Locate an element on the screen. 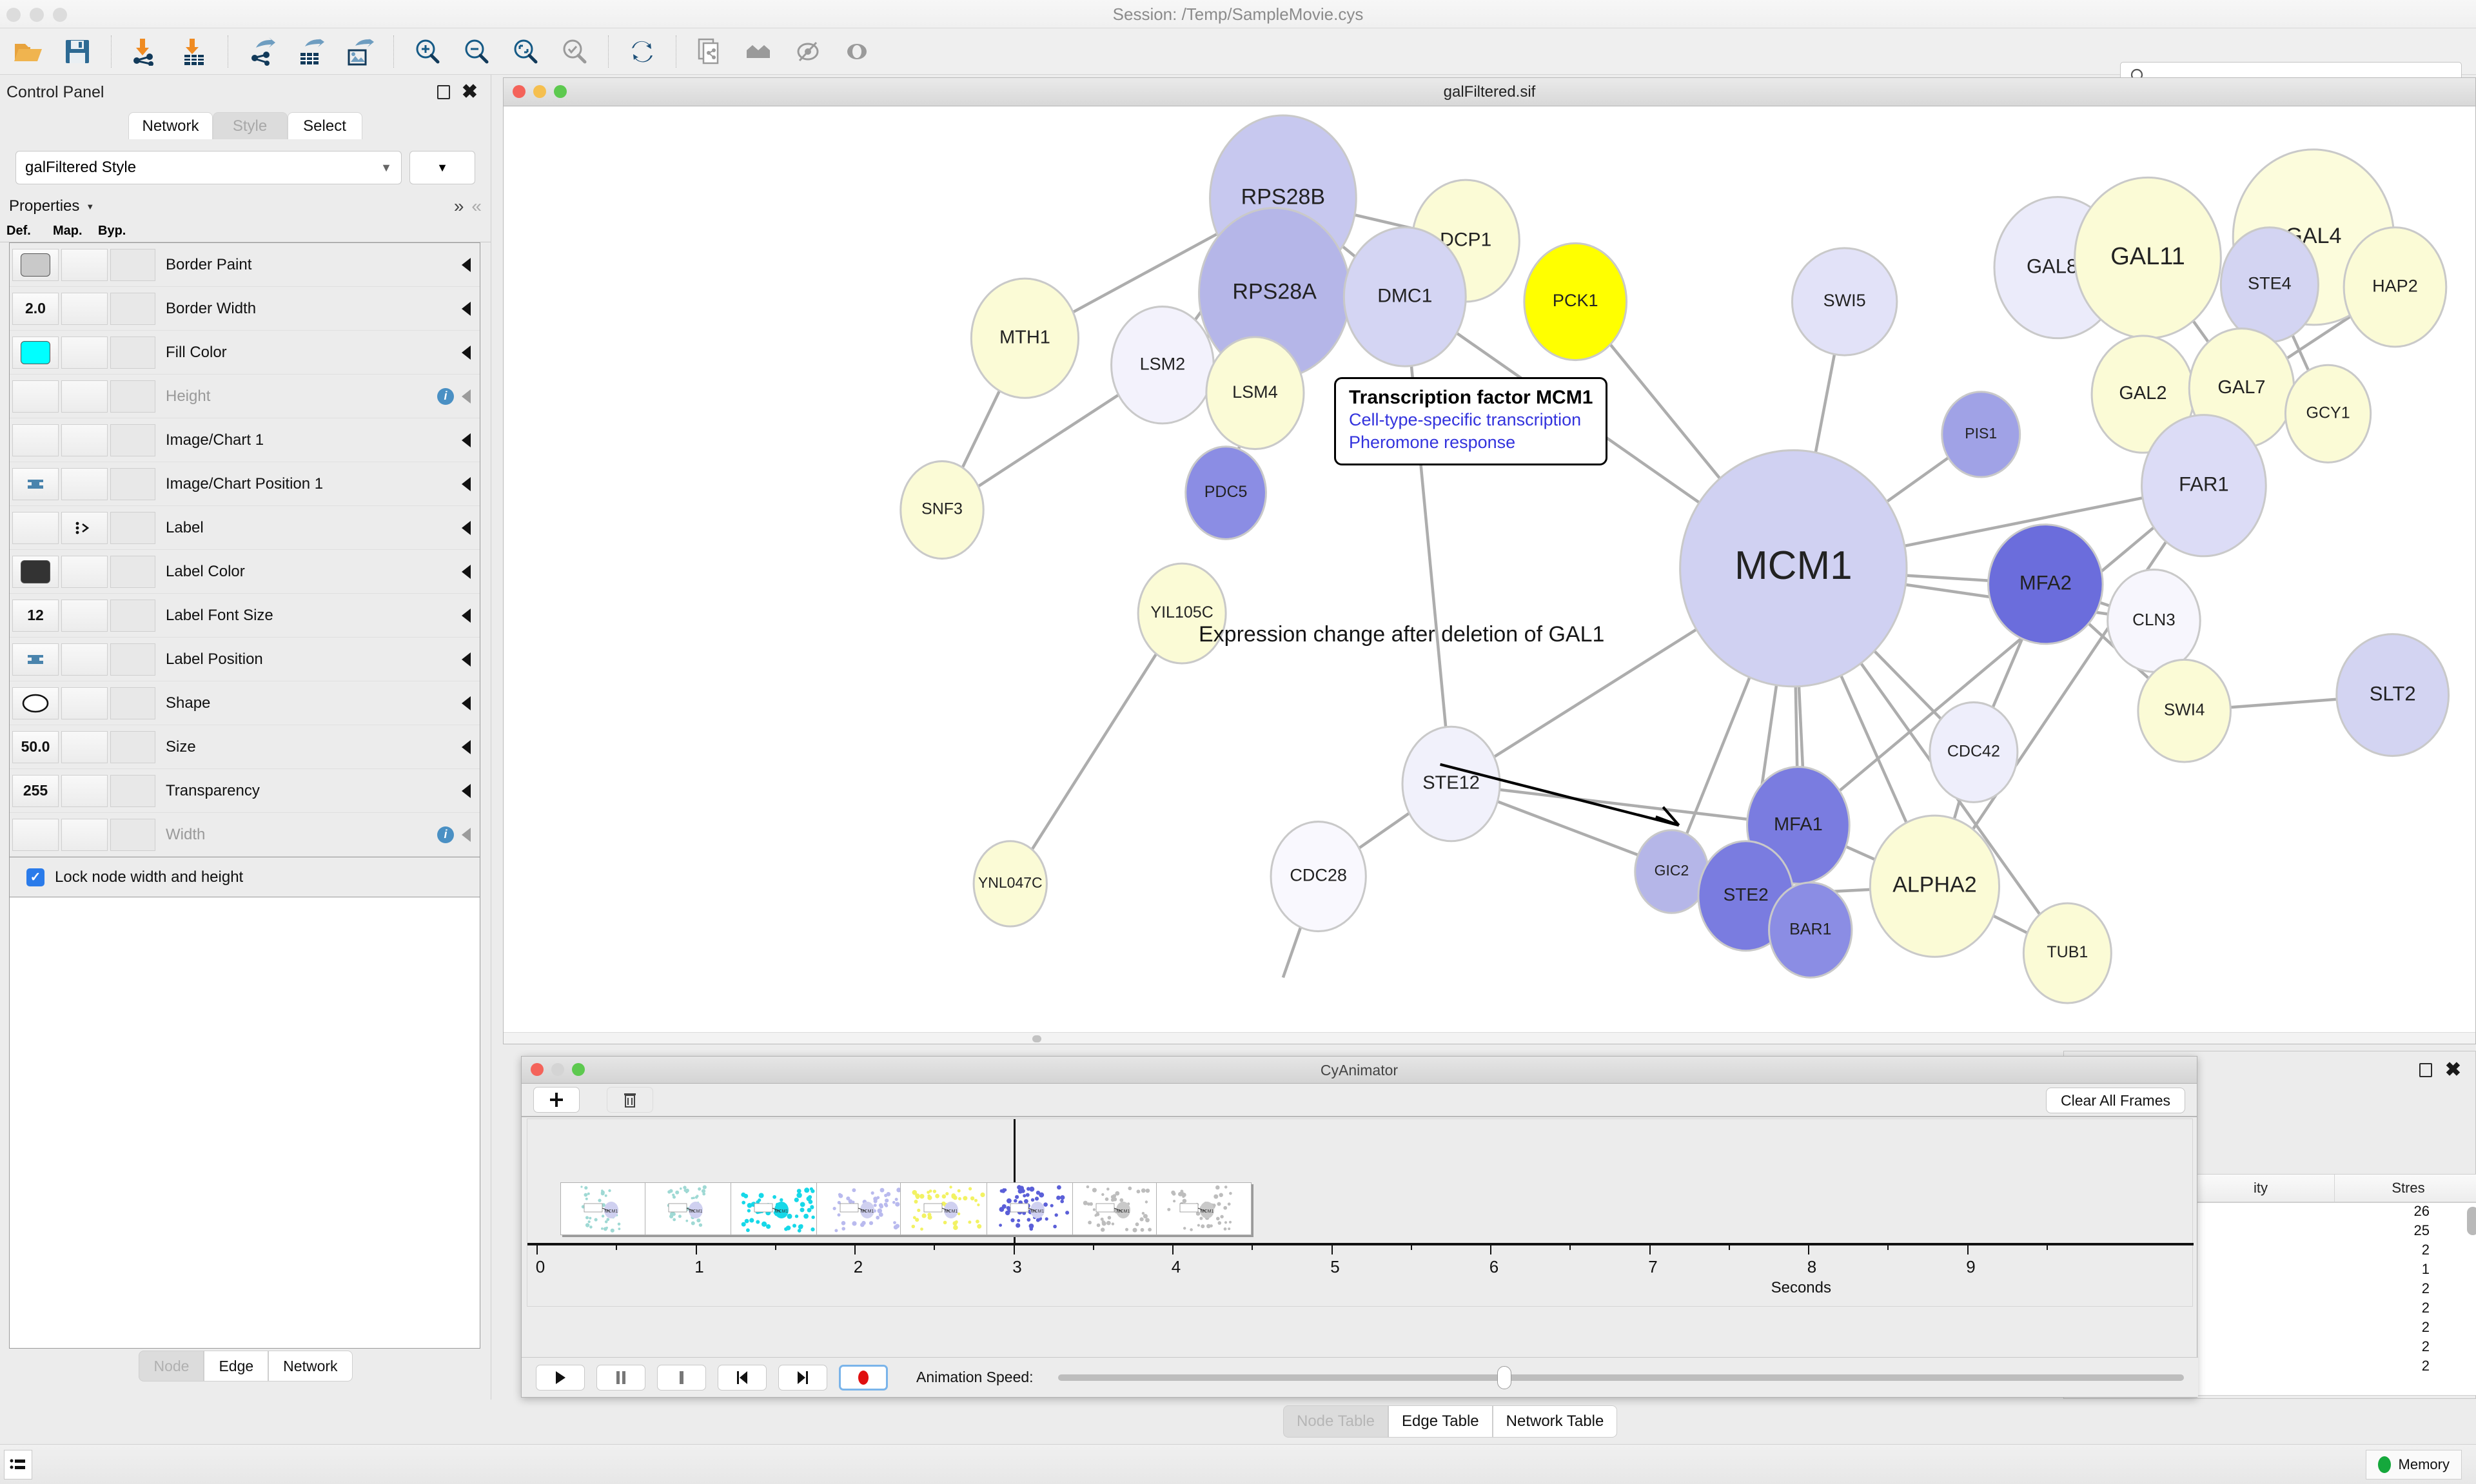  window-close-button is located at coordinates (13, 15).